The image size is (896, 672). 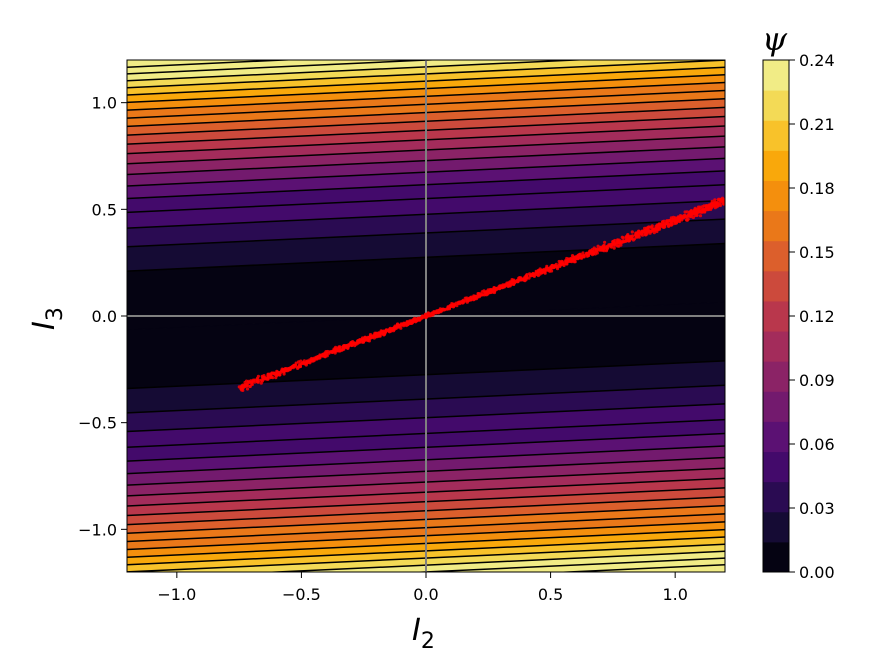 What do you see at coordinates (798, 316) in the screenshot?
I see `colorbar: 0.00 0.03 0.06 0.09 0.12 0.15 0.18 0.21 0.24` at bounding box center [798, 316].